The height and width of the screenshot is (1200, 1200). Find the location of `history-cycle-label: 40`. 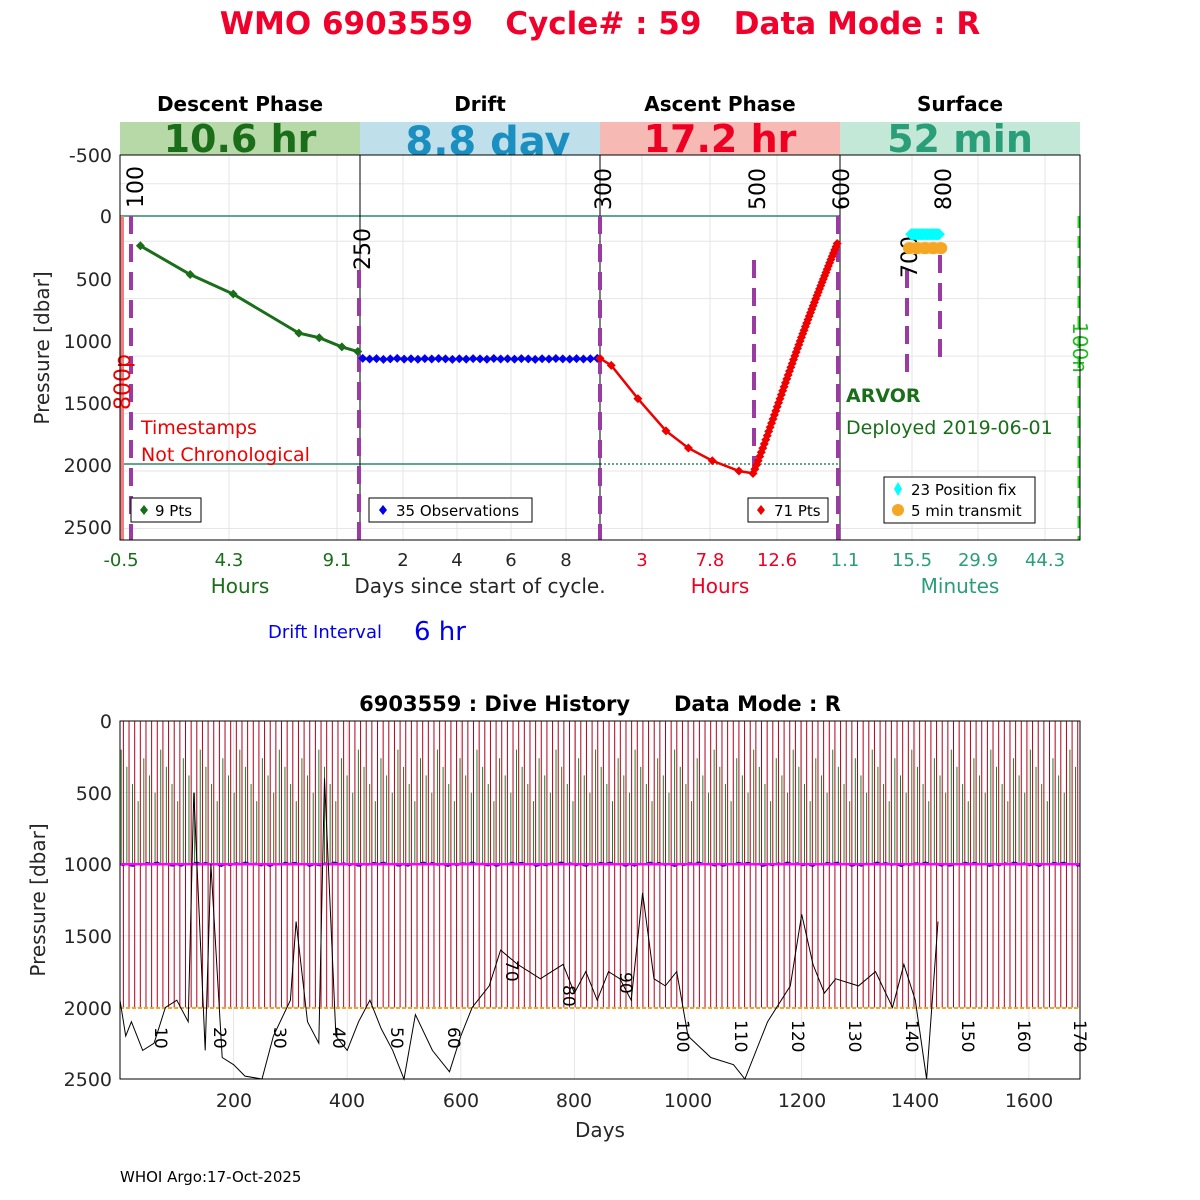

history-cycle-label: 40 is located at coordinates (338, 1038).